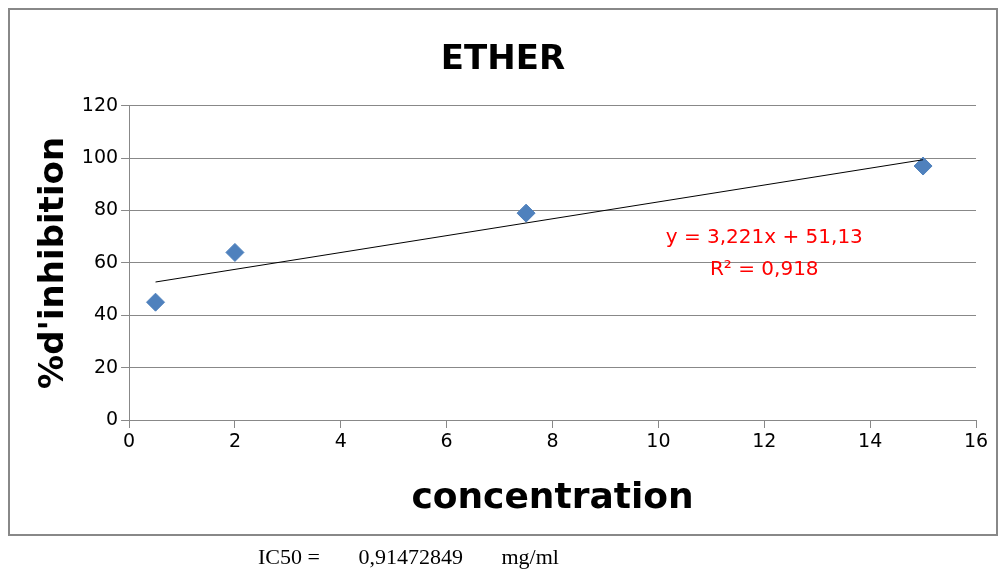 The height and width of the screenshot is (578, 1008). I want to click on x-tick-label: 2, so click(234, 440).